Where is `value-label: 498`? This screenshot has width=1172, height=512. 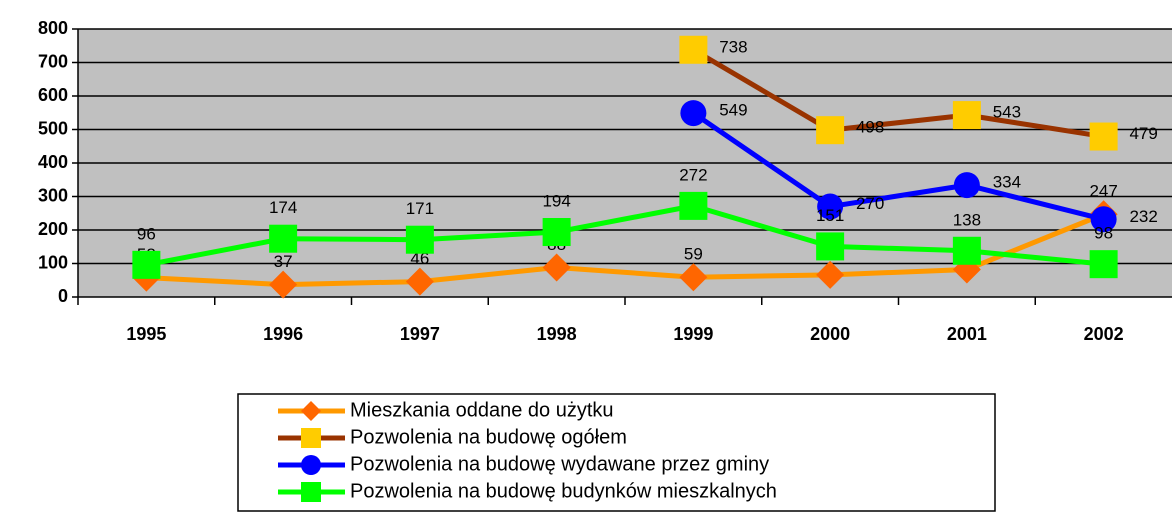
value-label: 498 is located at coordinates (870, 127).